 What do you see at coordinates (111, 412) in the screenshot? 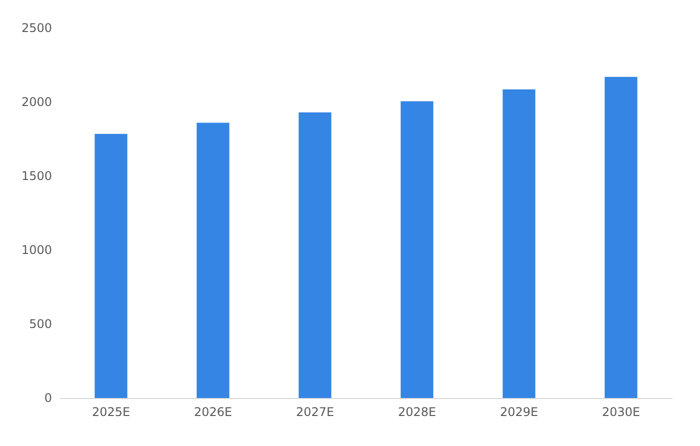
I see `x-tick-label: 2025E` at bounding box center [111, 412].